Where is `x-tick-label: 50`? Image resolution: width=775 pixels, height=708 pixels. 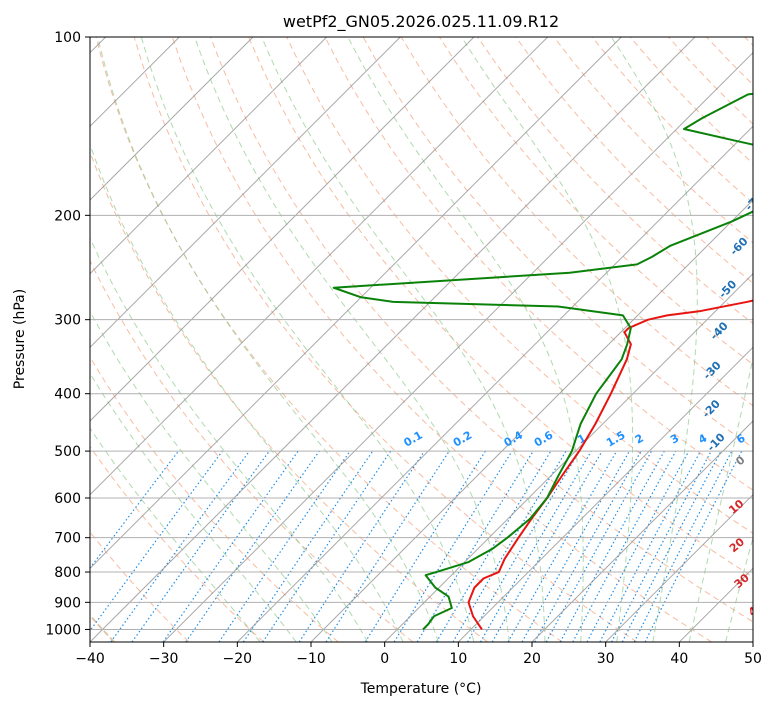 x-tick-label: 50 is located at coordinates (753, 659).